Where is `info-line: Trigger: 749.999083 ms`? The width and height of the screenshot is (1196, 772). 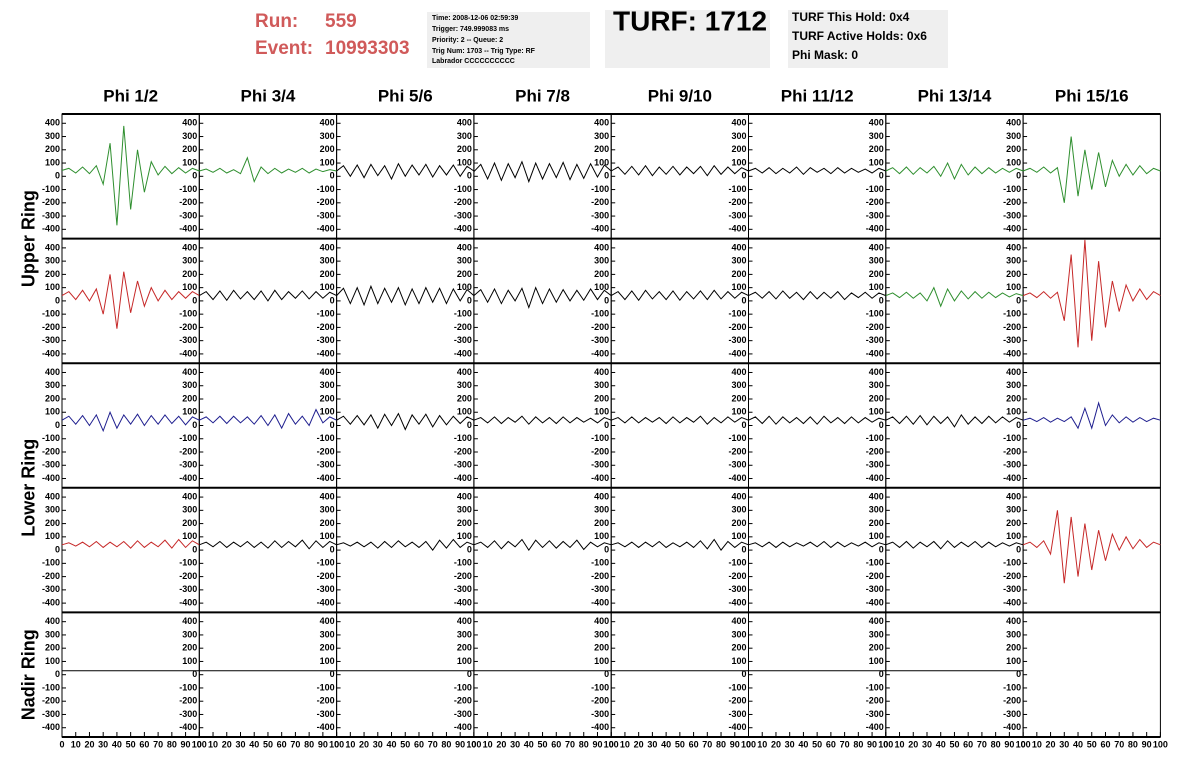 info-line: Trigger: 749.999083 ms is located at coordinates (470, 29).